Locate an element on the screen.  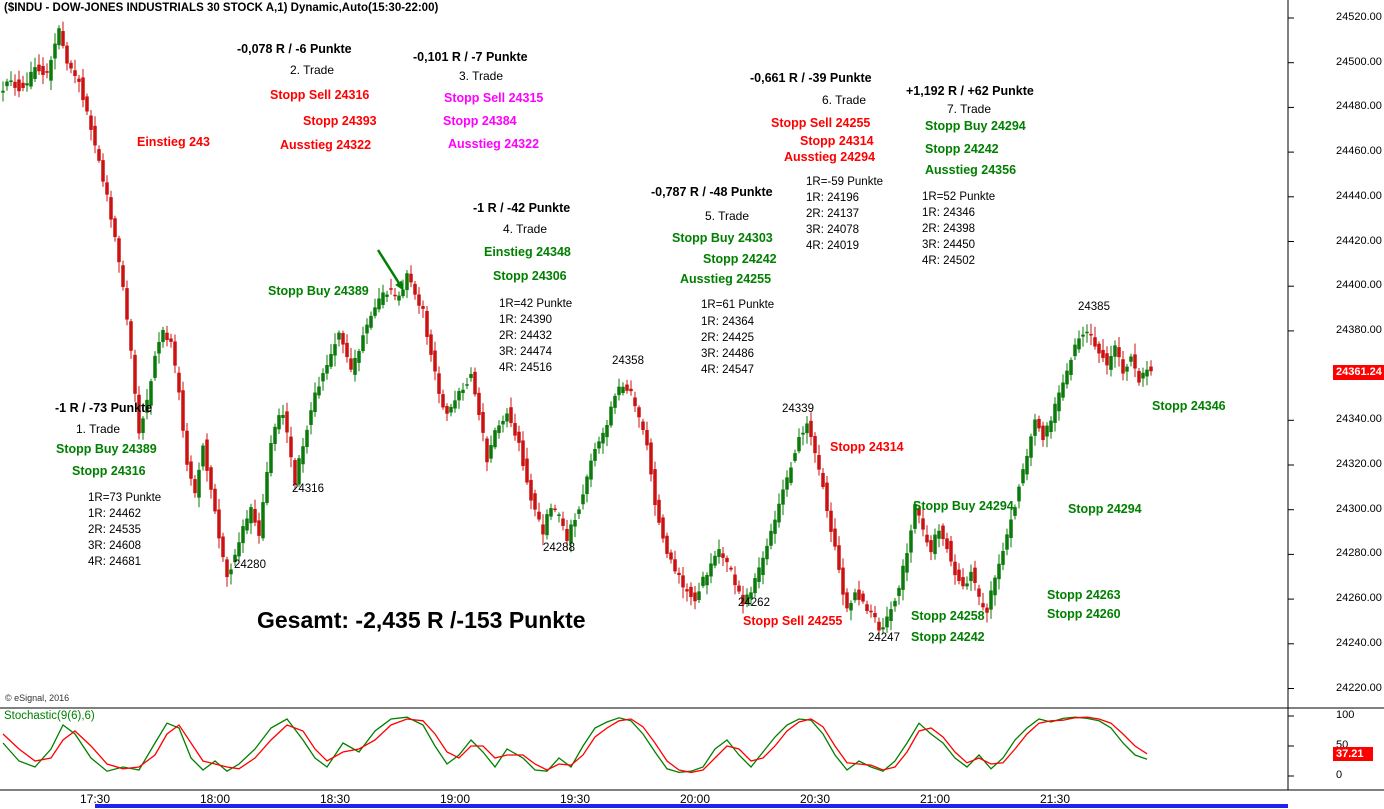
horizontal-scrollbar is located at coordinates (691, 806).